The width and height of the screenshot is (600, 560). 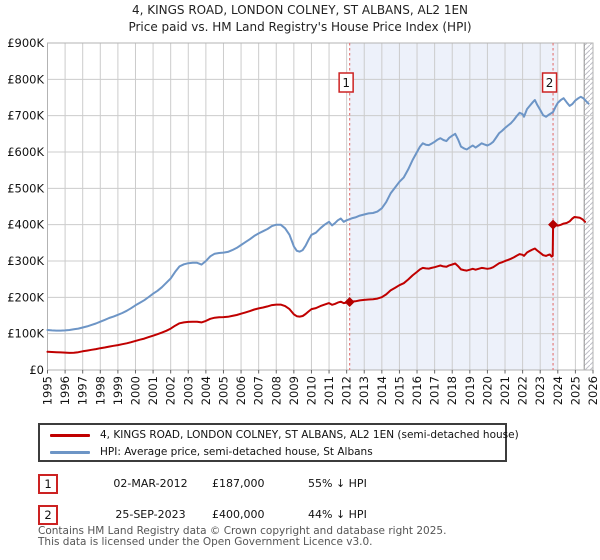 What do you see at coordinates (523, 390) in the screenshot?
I see `x-axis-tick-label: 2022` at bounding box center [523, 390].